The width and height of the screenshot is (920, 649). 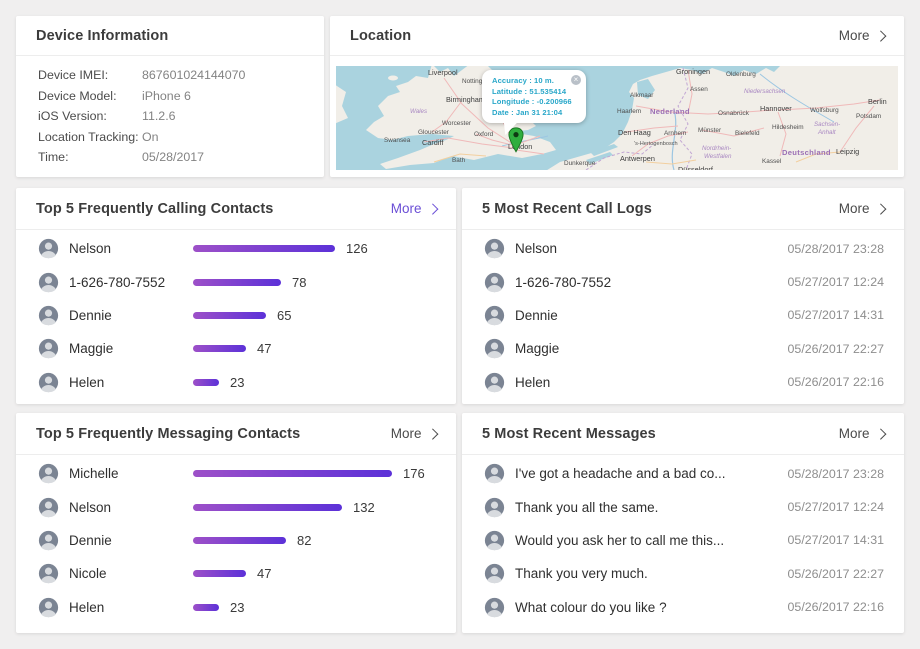 I want to click on map-place-label: Birmingham, so click(x=465, y=99).